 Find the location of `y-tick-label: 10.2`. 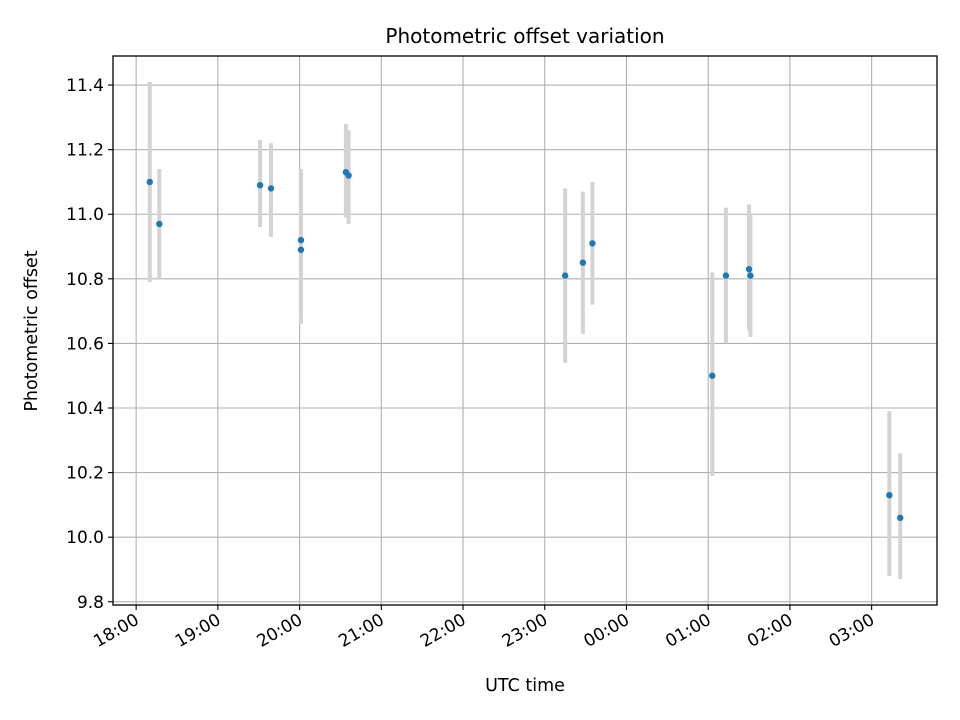

y-tick-label: 10.2 is located at coordinates (85, 474).